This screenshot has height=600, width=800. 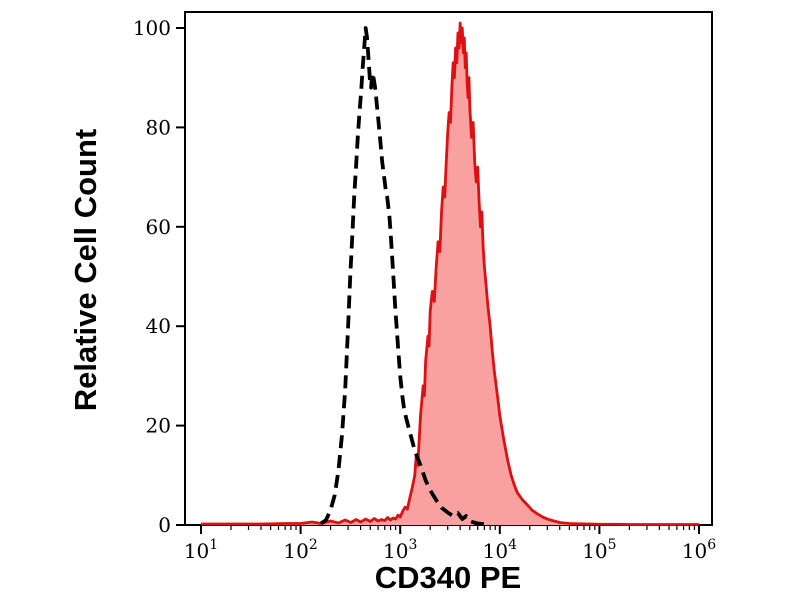 I want to click on x-tick-label: 10⁵, so click(x=599, y=550).